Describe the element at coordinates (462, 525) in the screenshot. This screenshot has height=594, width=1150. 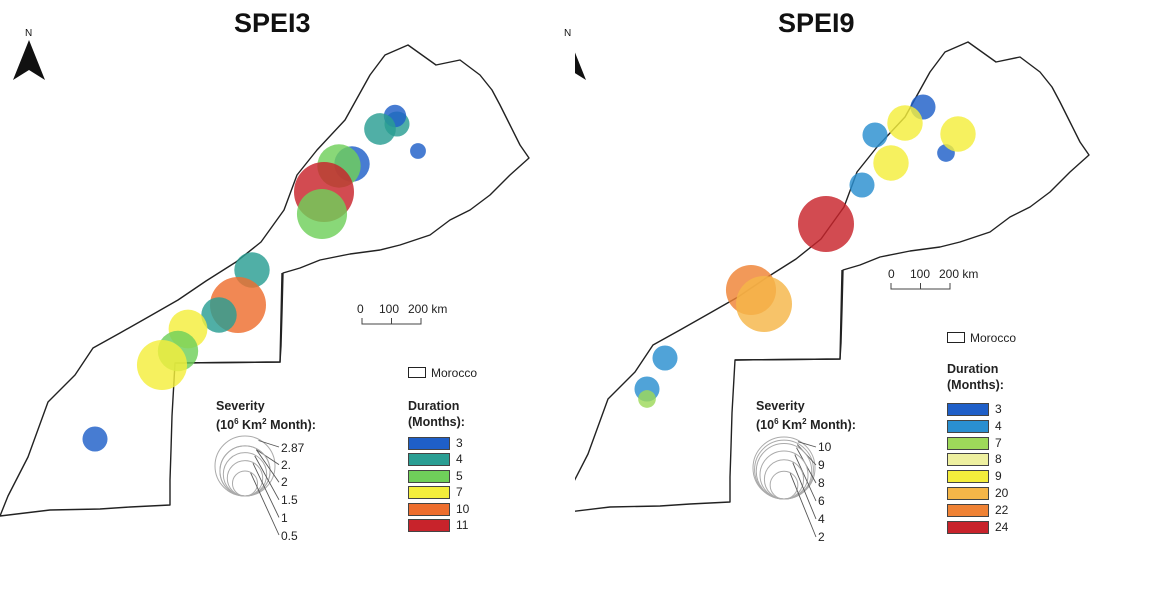
I see `duration-label: 11` at that location.